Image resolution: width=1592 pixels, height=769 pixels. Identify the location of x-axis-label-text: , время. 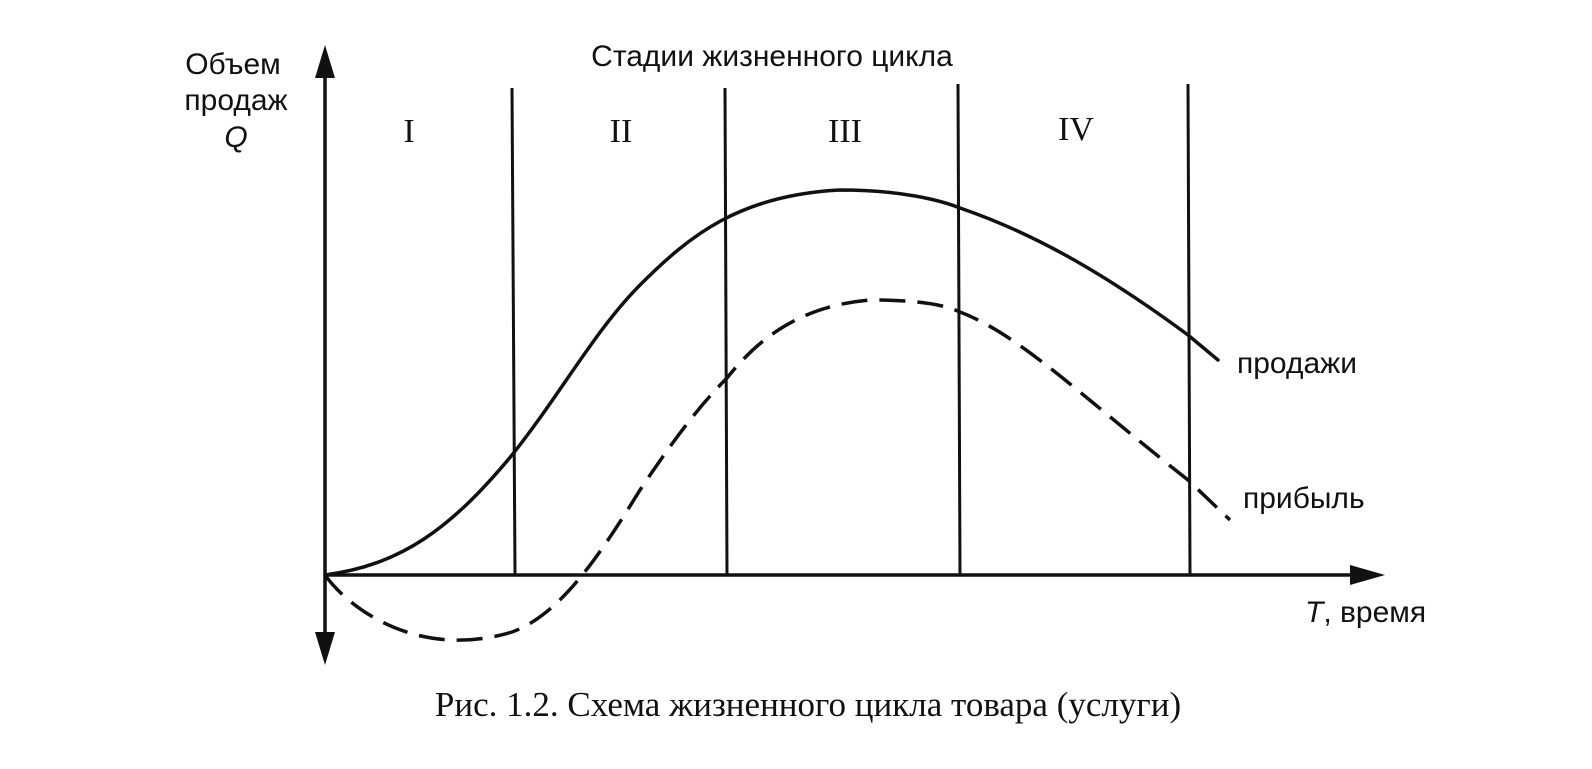
(1374, 612).